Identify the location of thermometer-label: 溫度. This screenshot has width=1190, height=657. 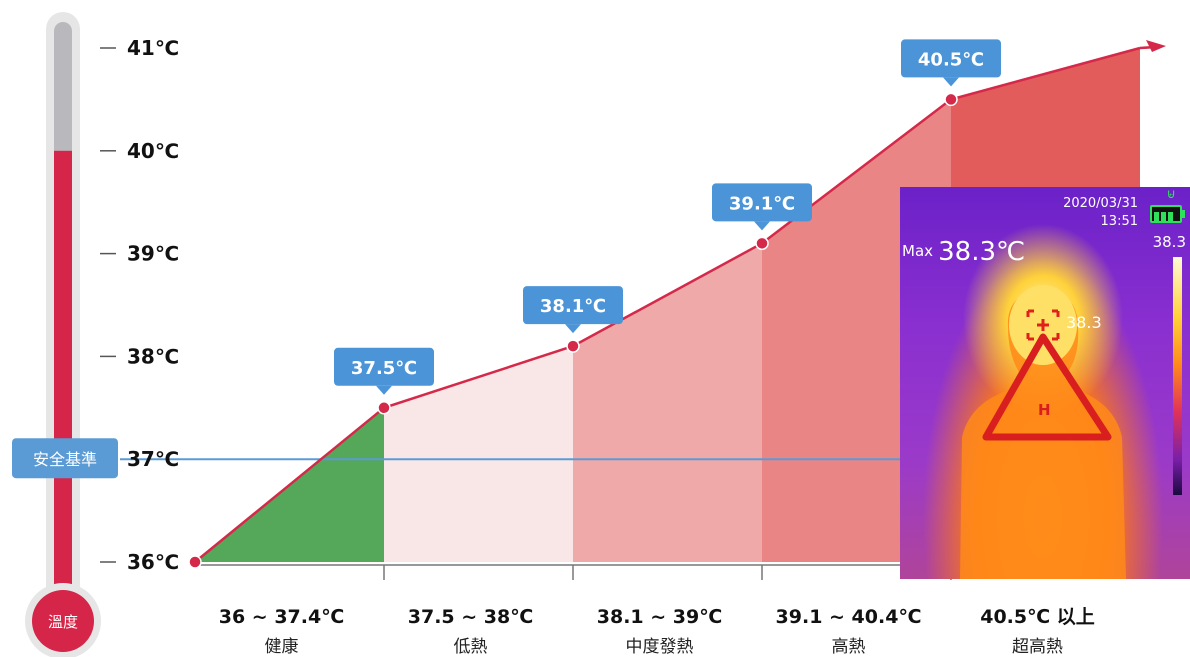
(63, 622).